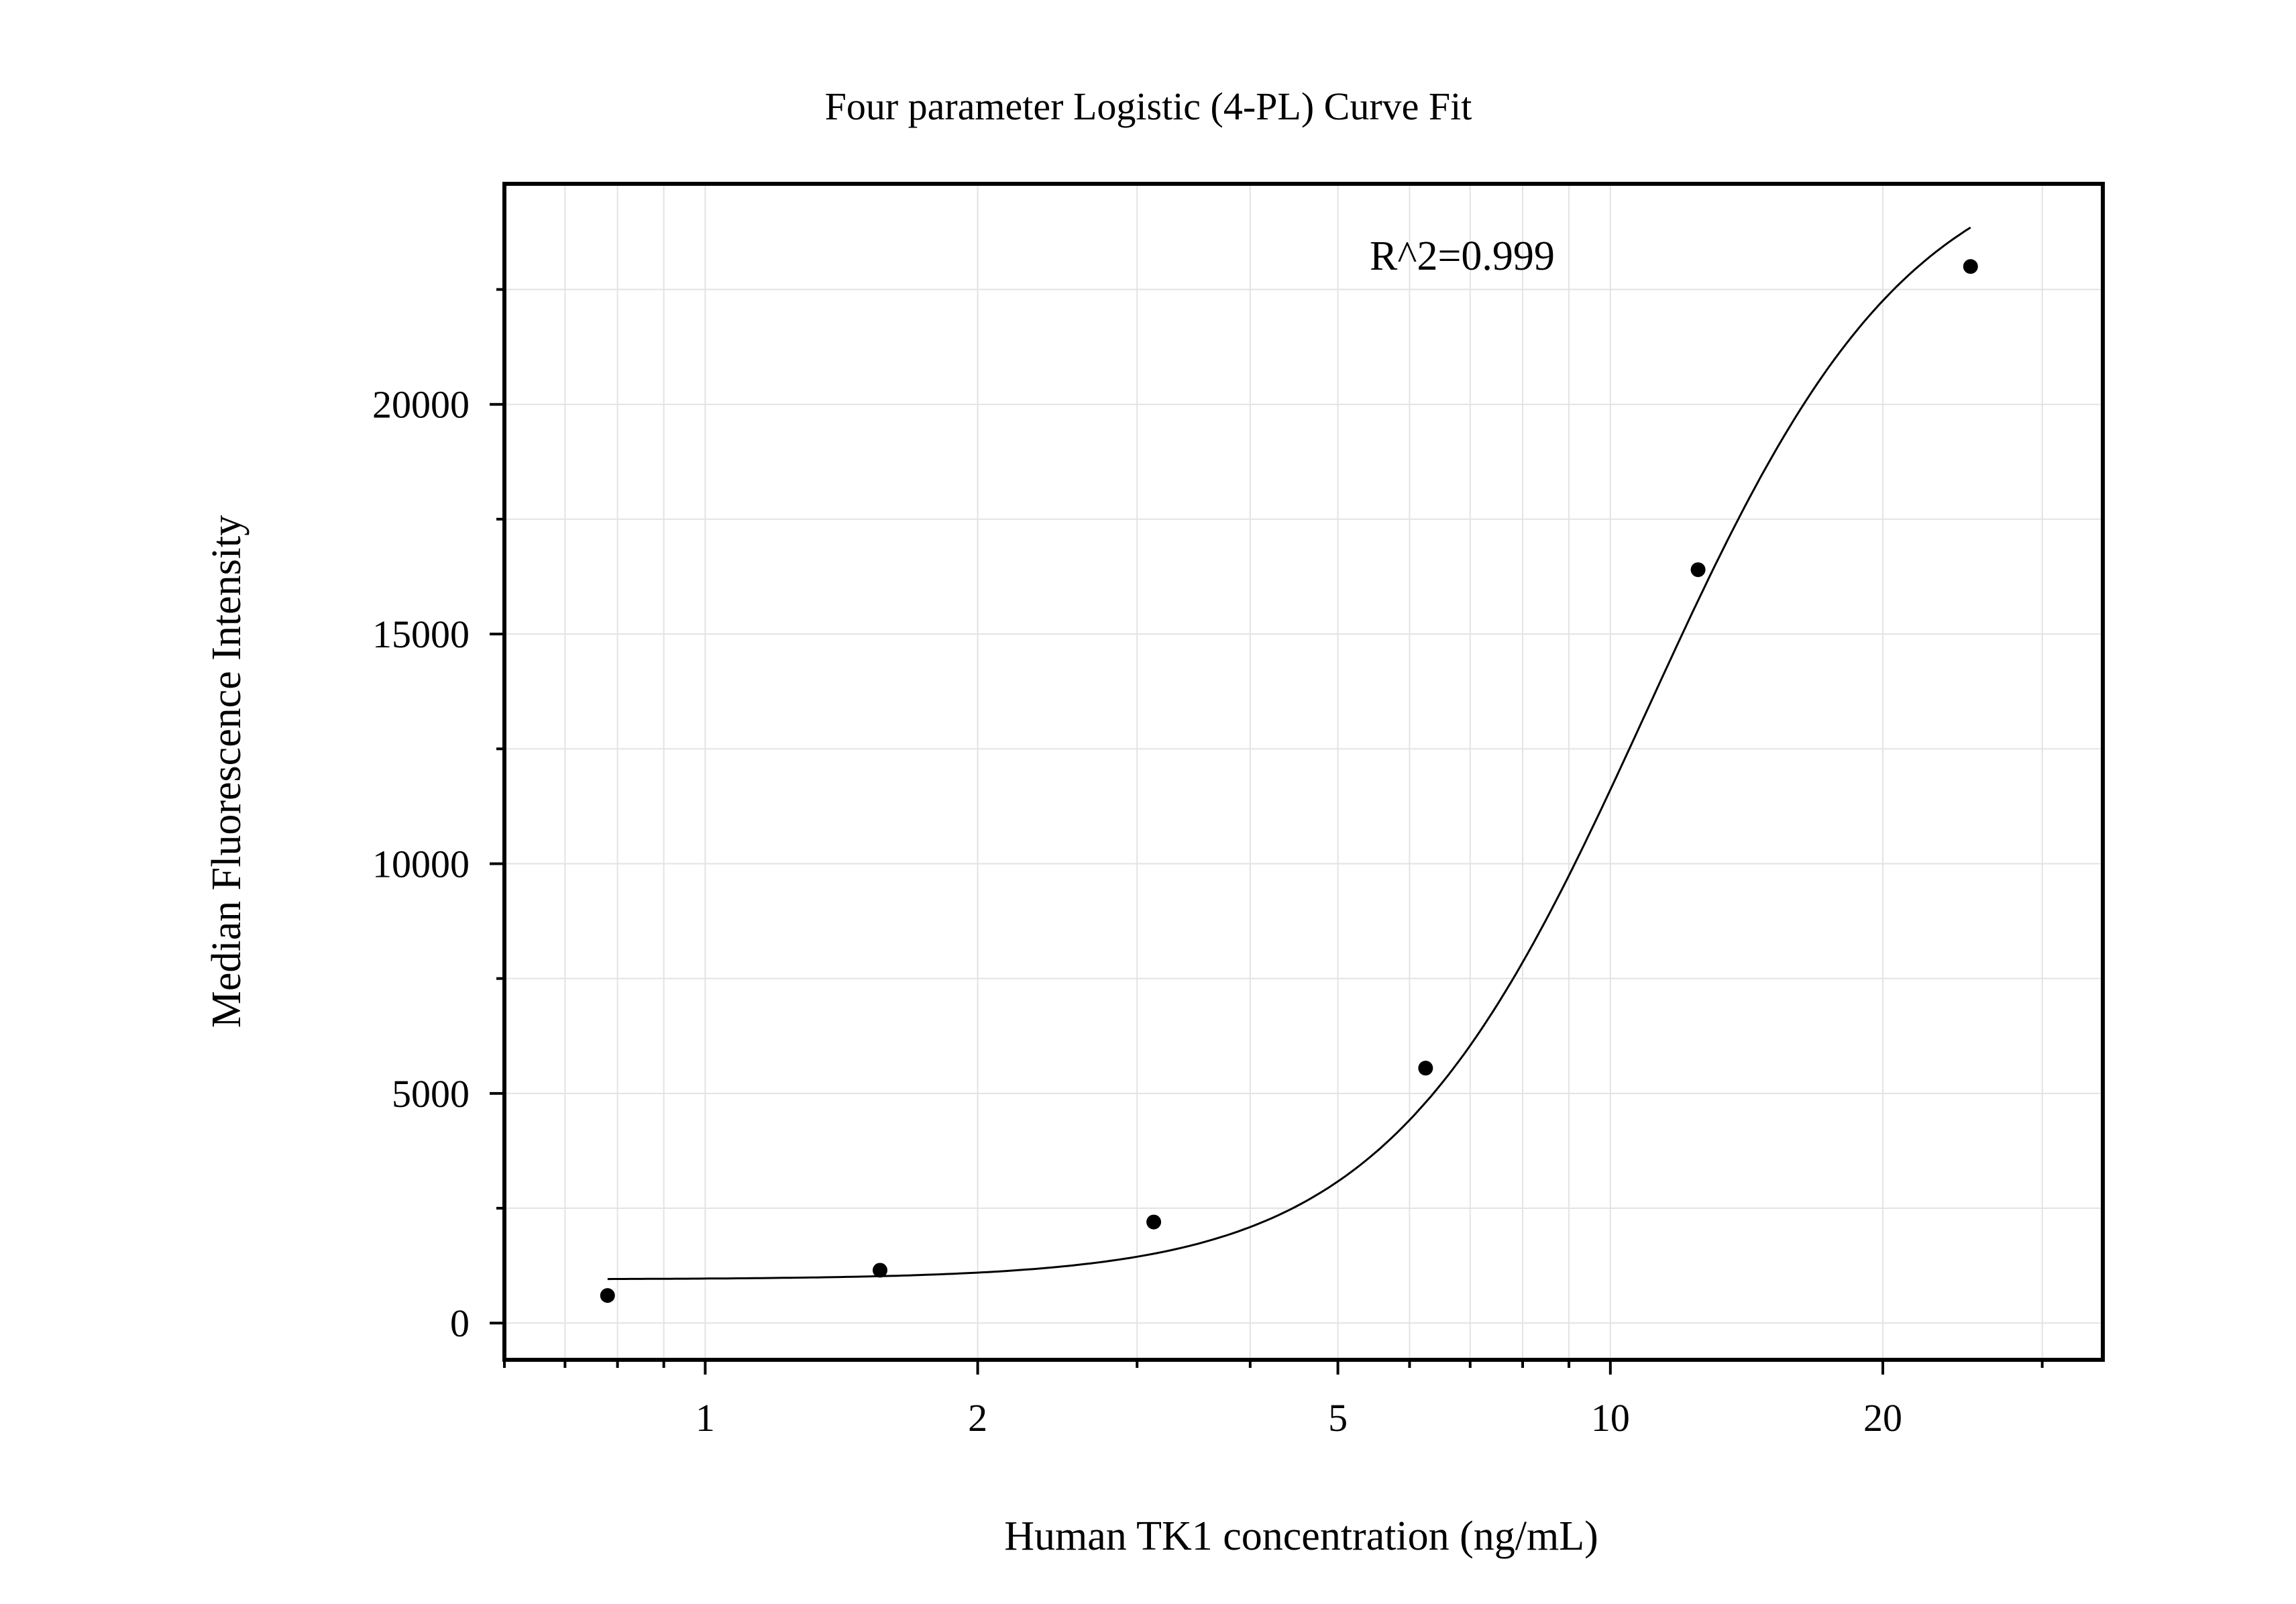 Image resolution: width=2296 pixels, height=1604 pixels. Describe the element at coordinates (1462, 256) in the screenshot. I see `r-squared-annotation: R^2=0.999` at that location.